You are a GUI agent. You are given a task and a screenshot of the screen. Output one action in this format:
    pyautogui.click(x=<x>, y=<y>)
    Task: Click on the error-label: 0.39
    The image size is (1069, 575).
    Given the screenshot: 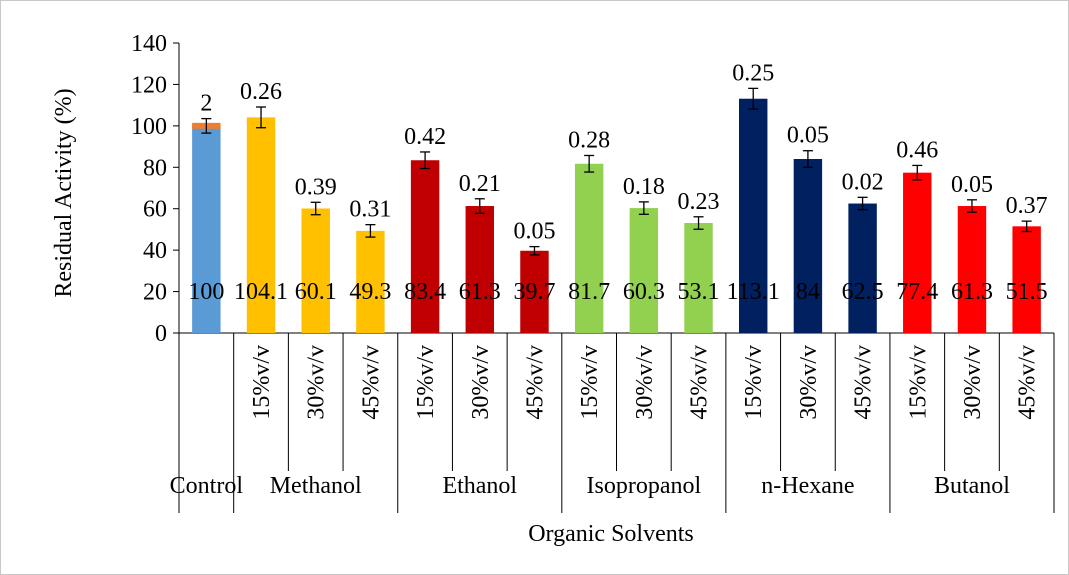 What is the action you would take?
    pyautogui.click(x=316, y=187)
    